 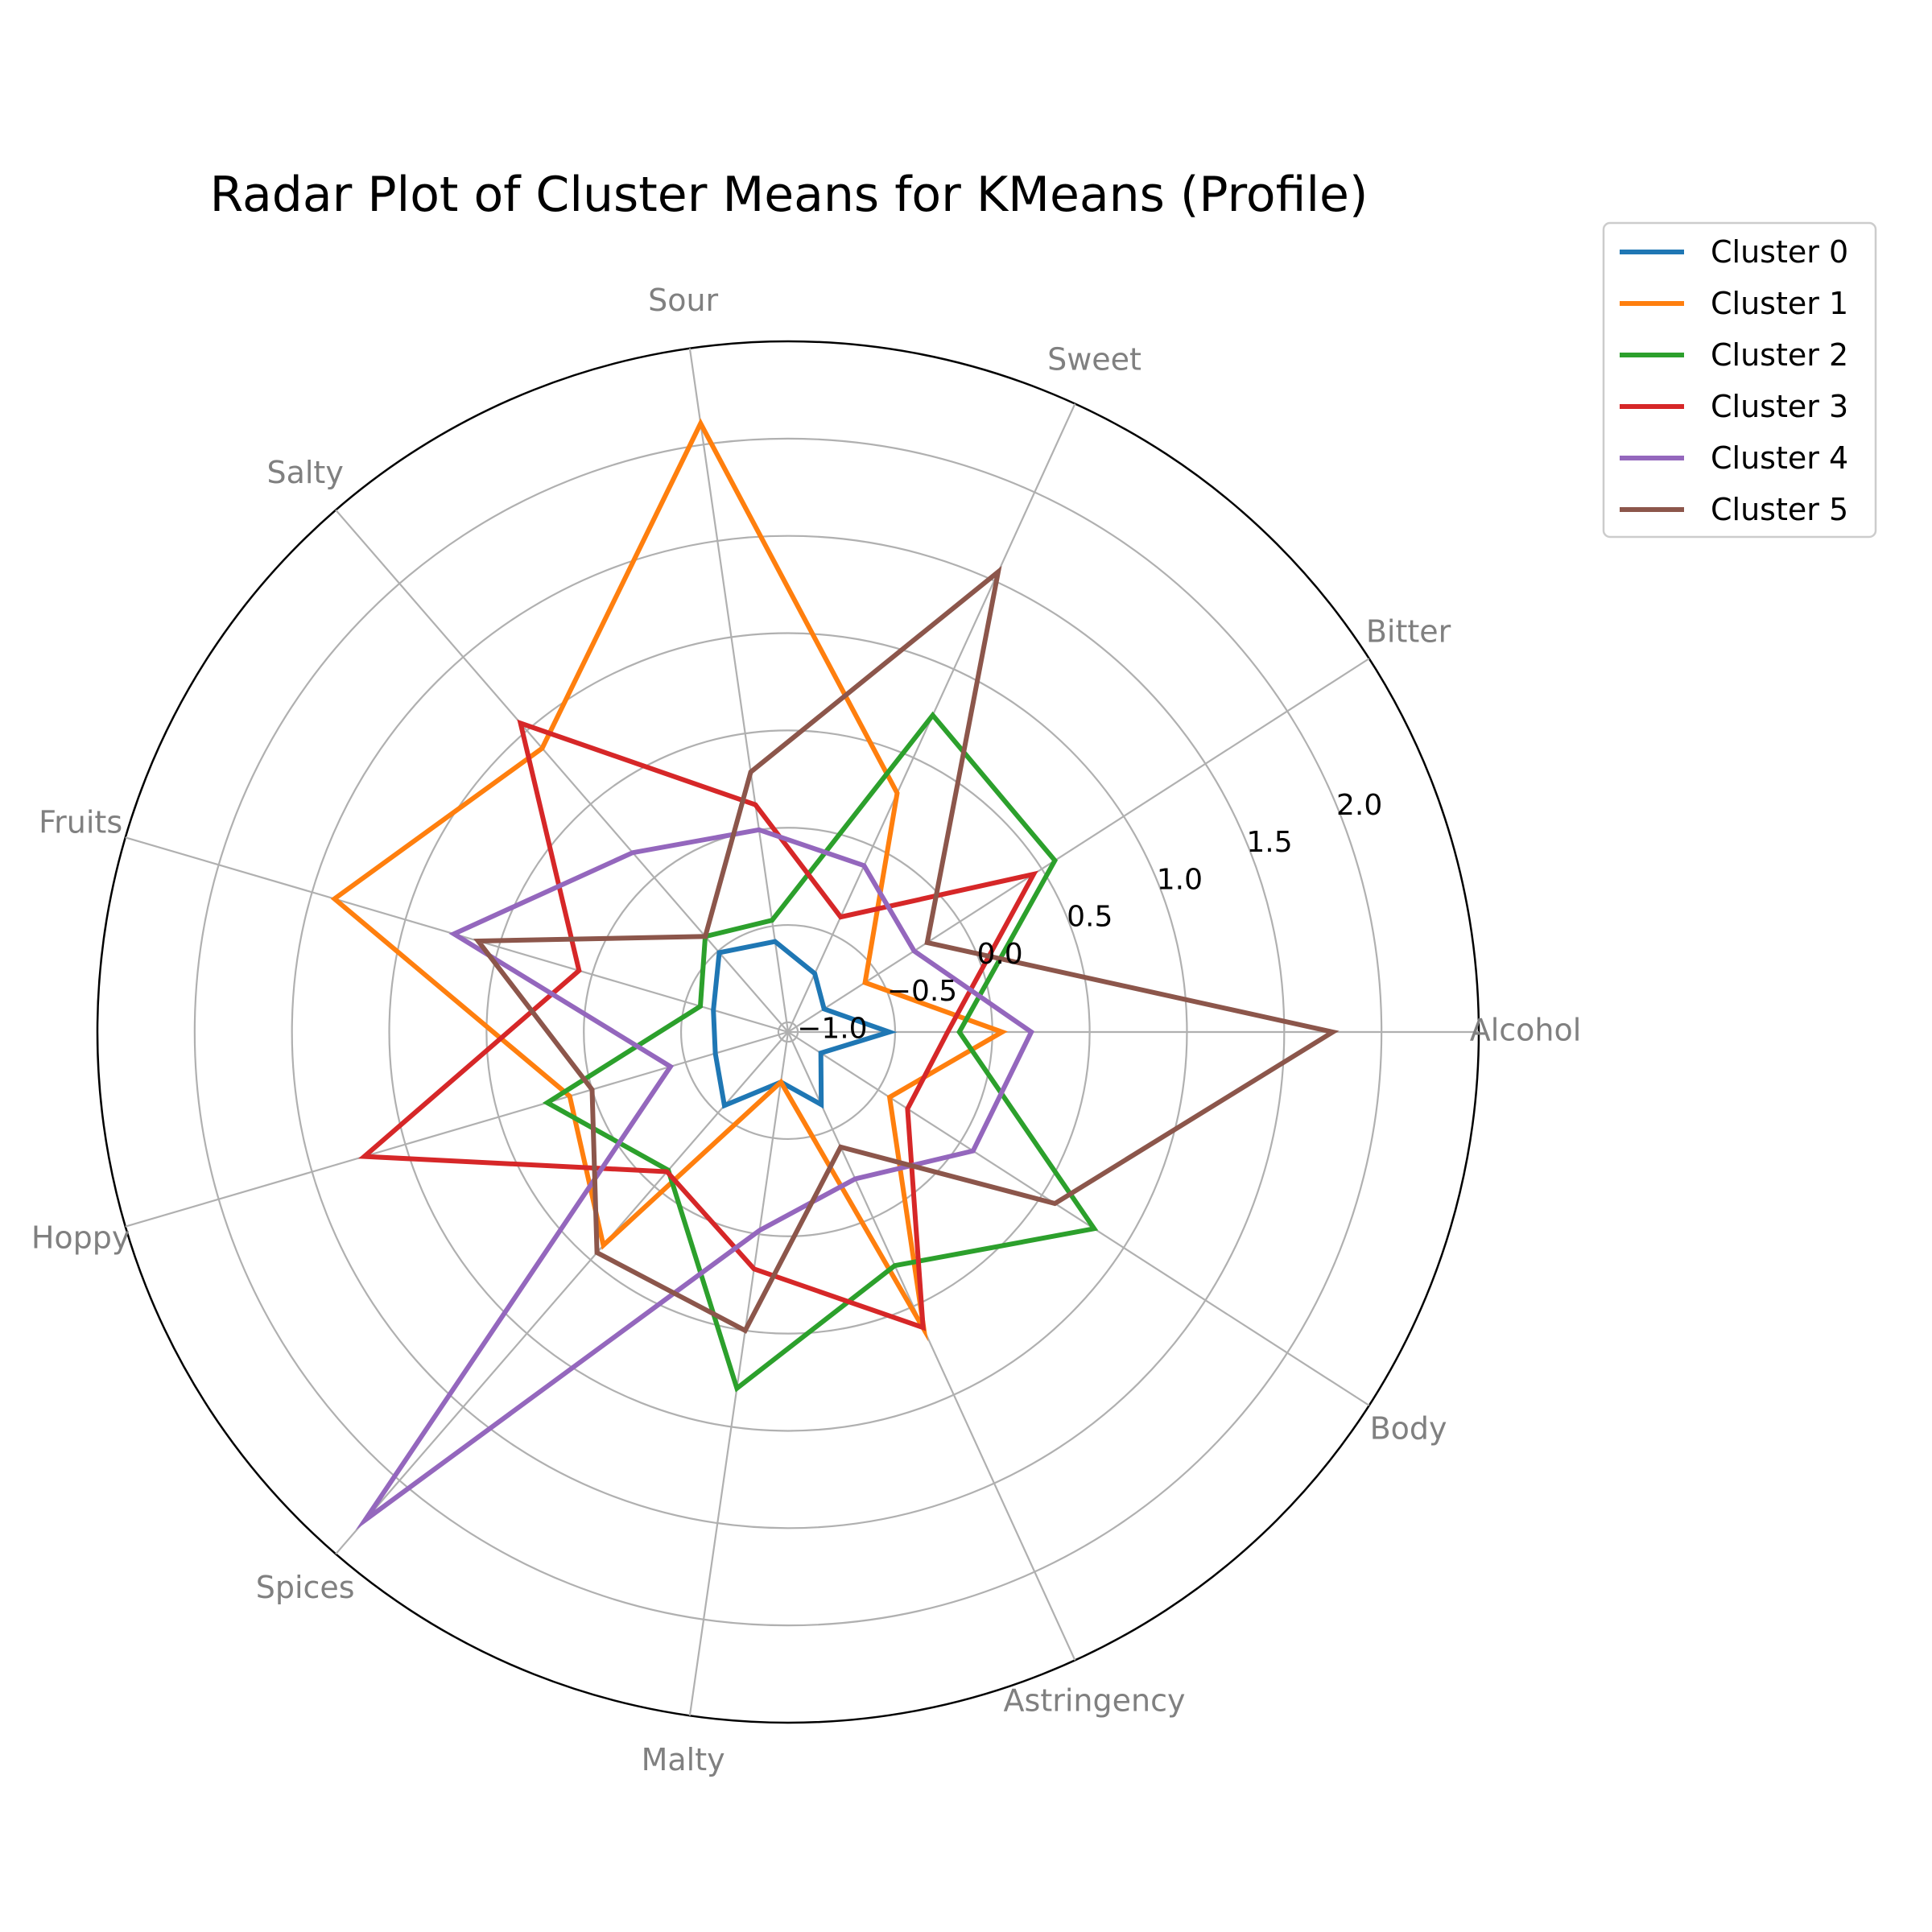 I want to click on legend-label-cluster-3: Cluster 3, so click(x=1779, y=406).